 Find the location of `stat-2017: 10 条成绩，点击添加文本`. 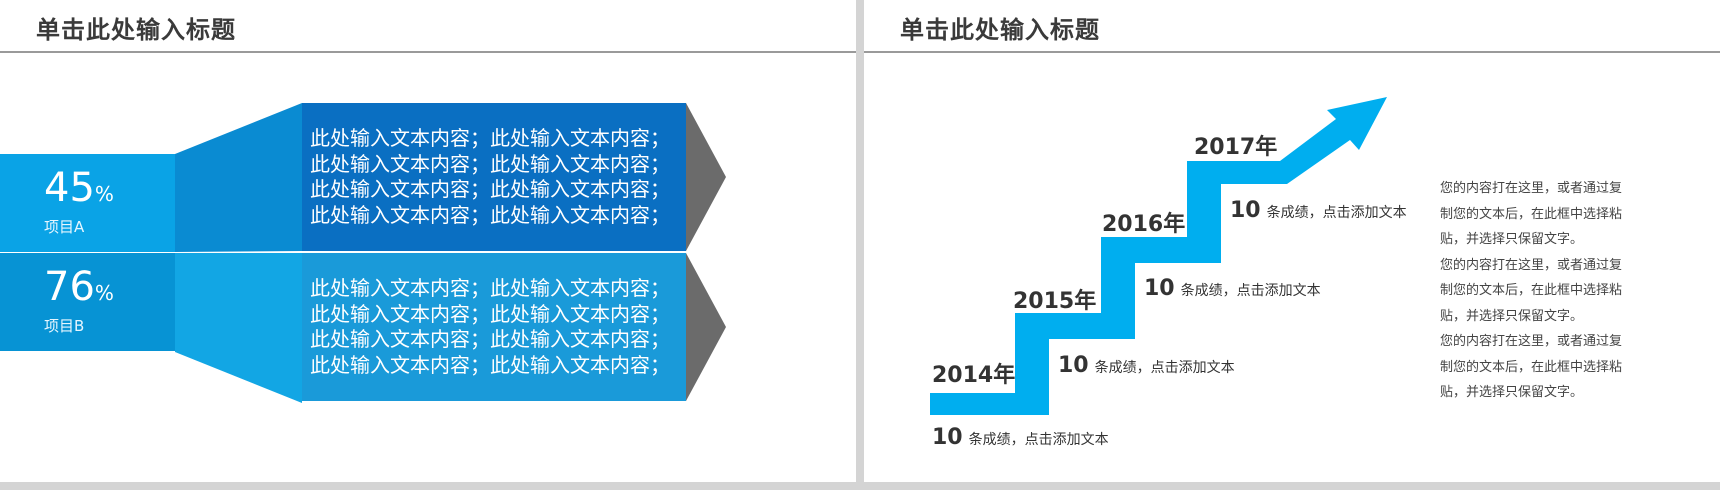

stat-2017: 10 条成绩，点击添加文本 is located at coordinates (1318, 210).